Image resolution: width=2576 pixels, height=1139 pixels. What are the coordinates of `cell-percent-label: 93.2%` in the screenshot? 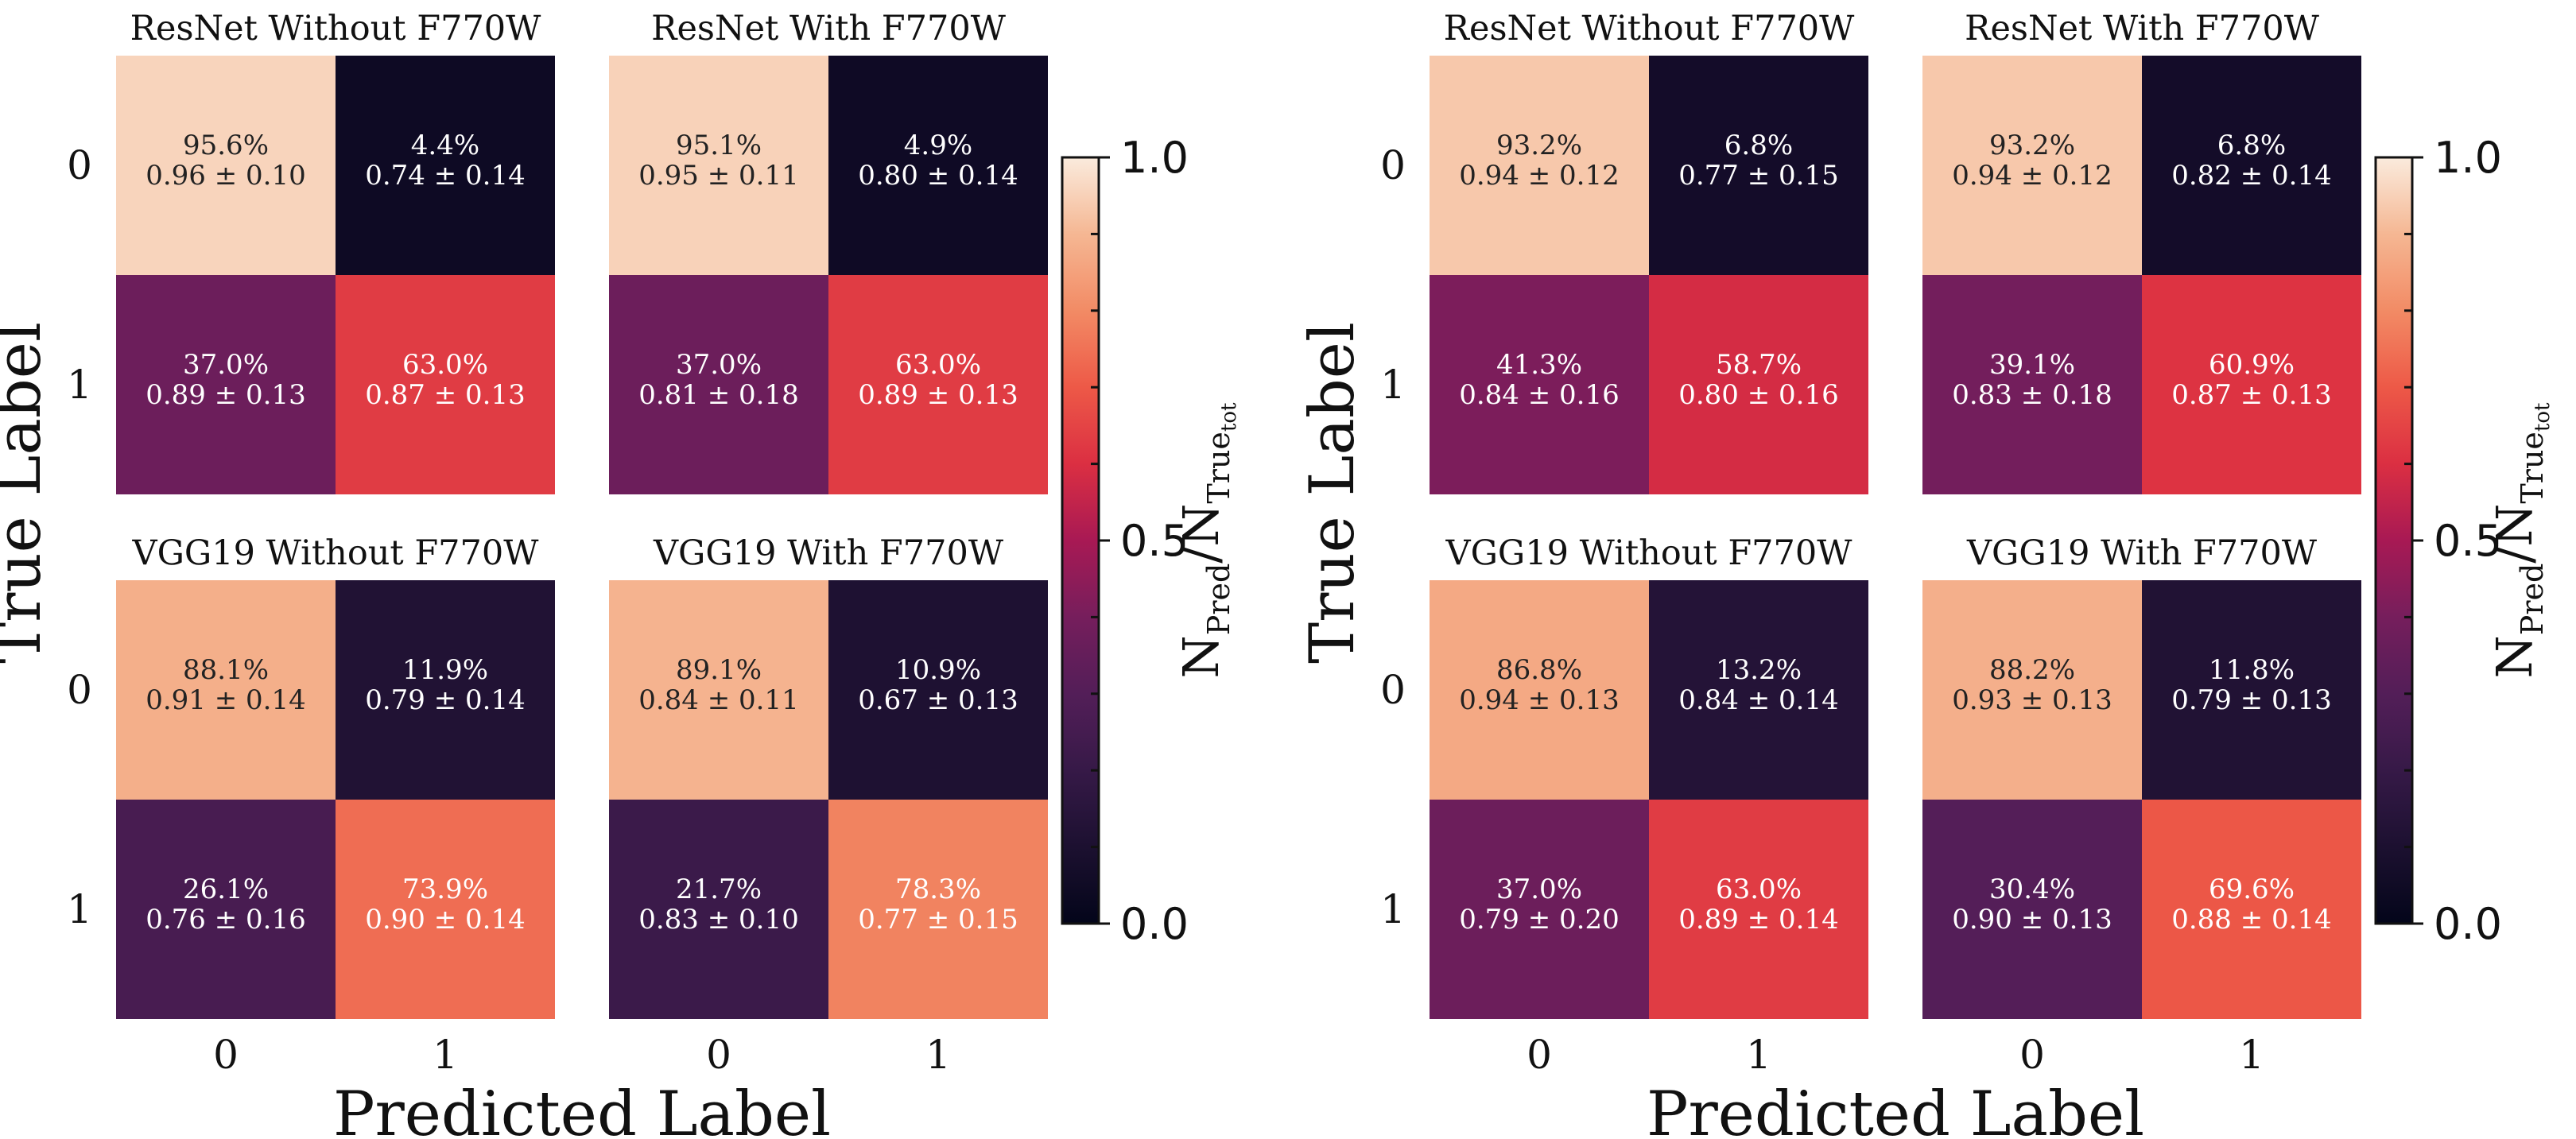 It's located at (1539, 145).